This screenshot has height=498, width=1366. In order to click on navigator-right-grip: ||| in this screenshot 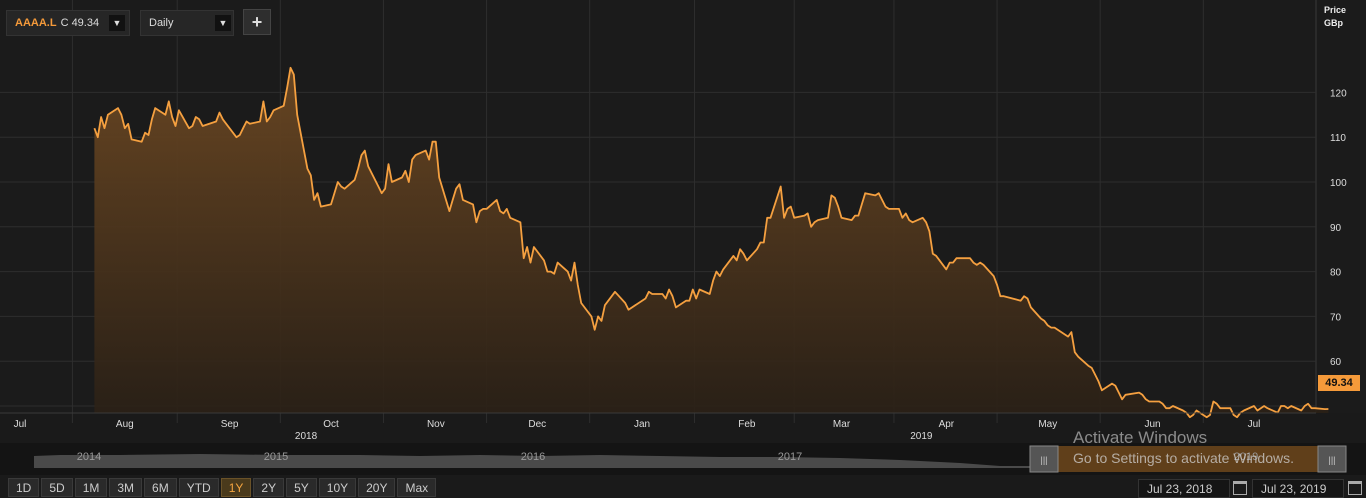, I will do `click(1331, 460)`.